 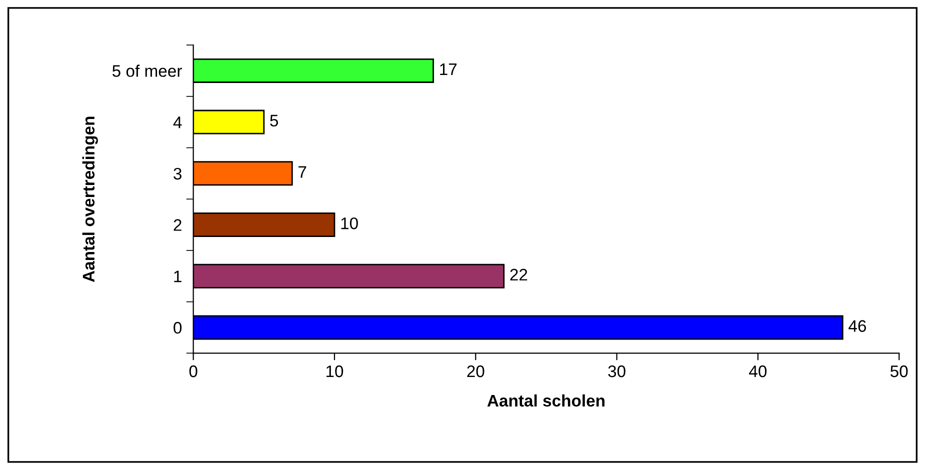 I want to click on x-tick-label: 0, so click(x=193, y=371).